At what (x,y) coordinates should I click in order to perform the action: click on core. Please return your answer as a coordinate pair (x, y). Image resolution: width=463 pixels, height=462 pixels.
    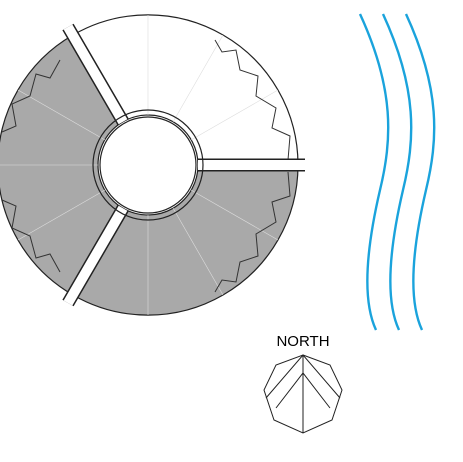
    Looking at the image, I should click on (148, 165).